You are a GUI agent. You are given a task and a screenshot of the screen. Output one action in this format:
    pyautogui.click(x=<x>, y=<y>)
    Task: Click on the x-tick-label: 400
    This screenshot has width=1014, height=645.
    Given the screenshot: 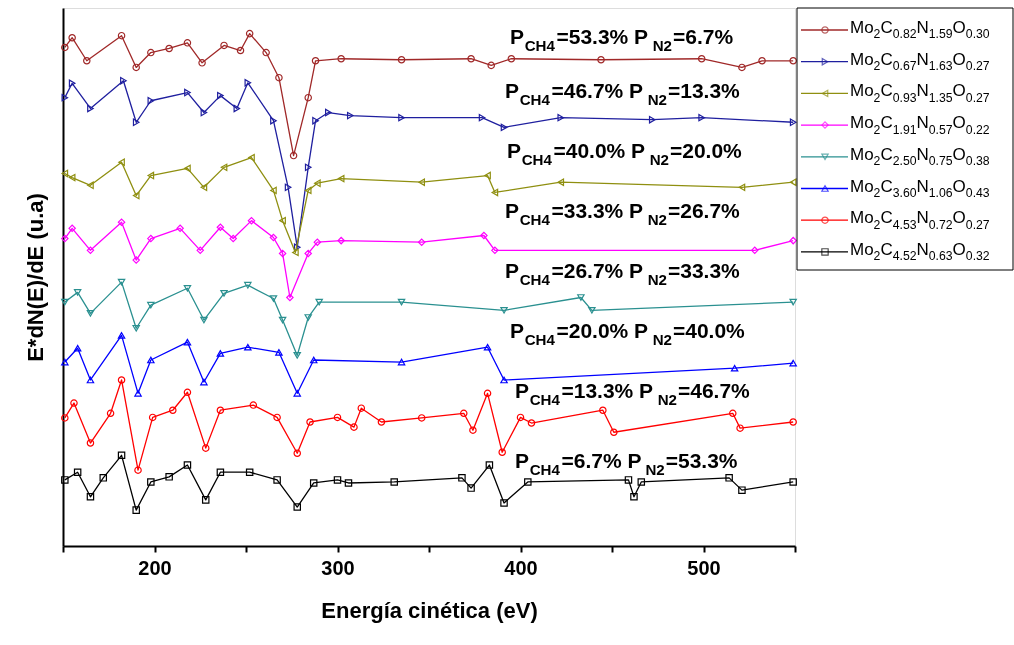 What is the action you would take?
    pyautogui.click(x=521, y=567)
    